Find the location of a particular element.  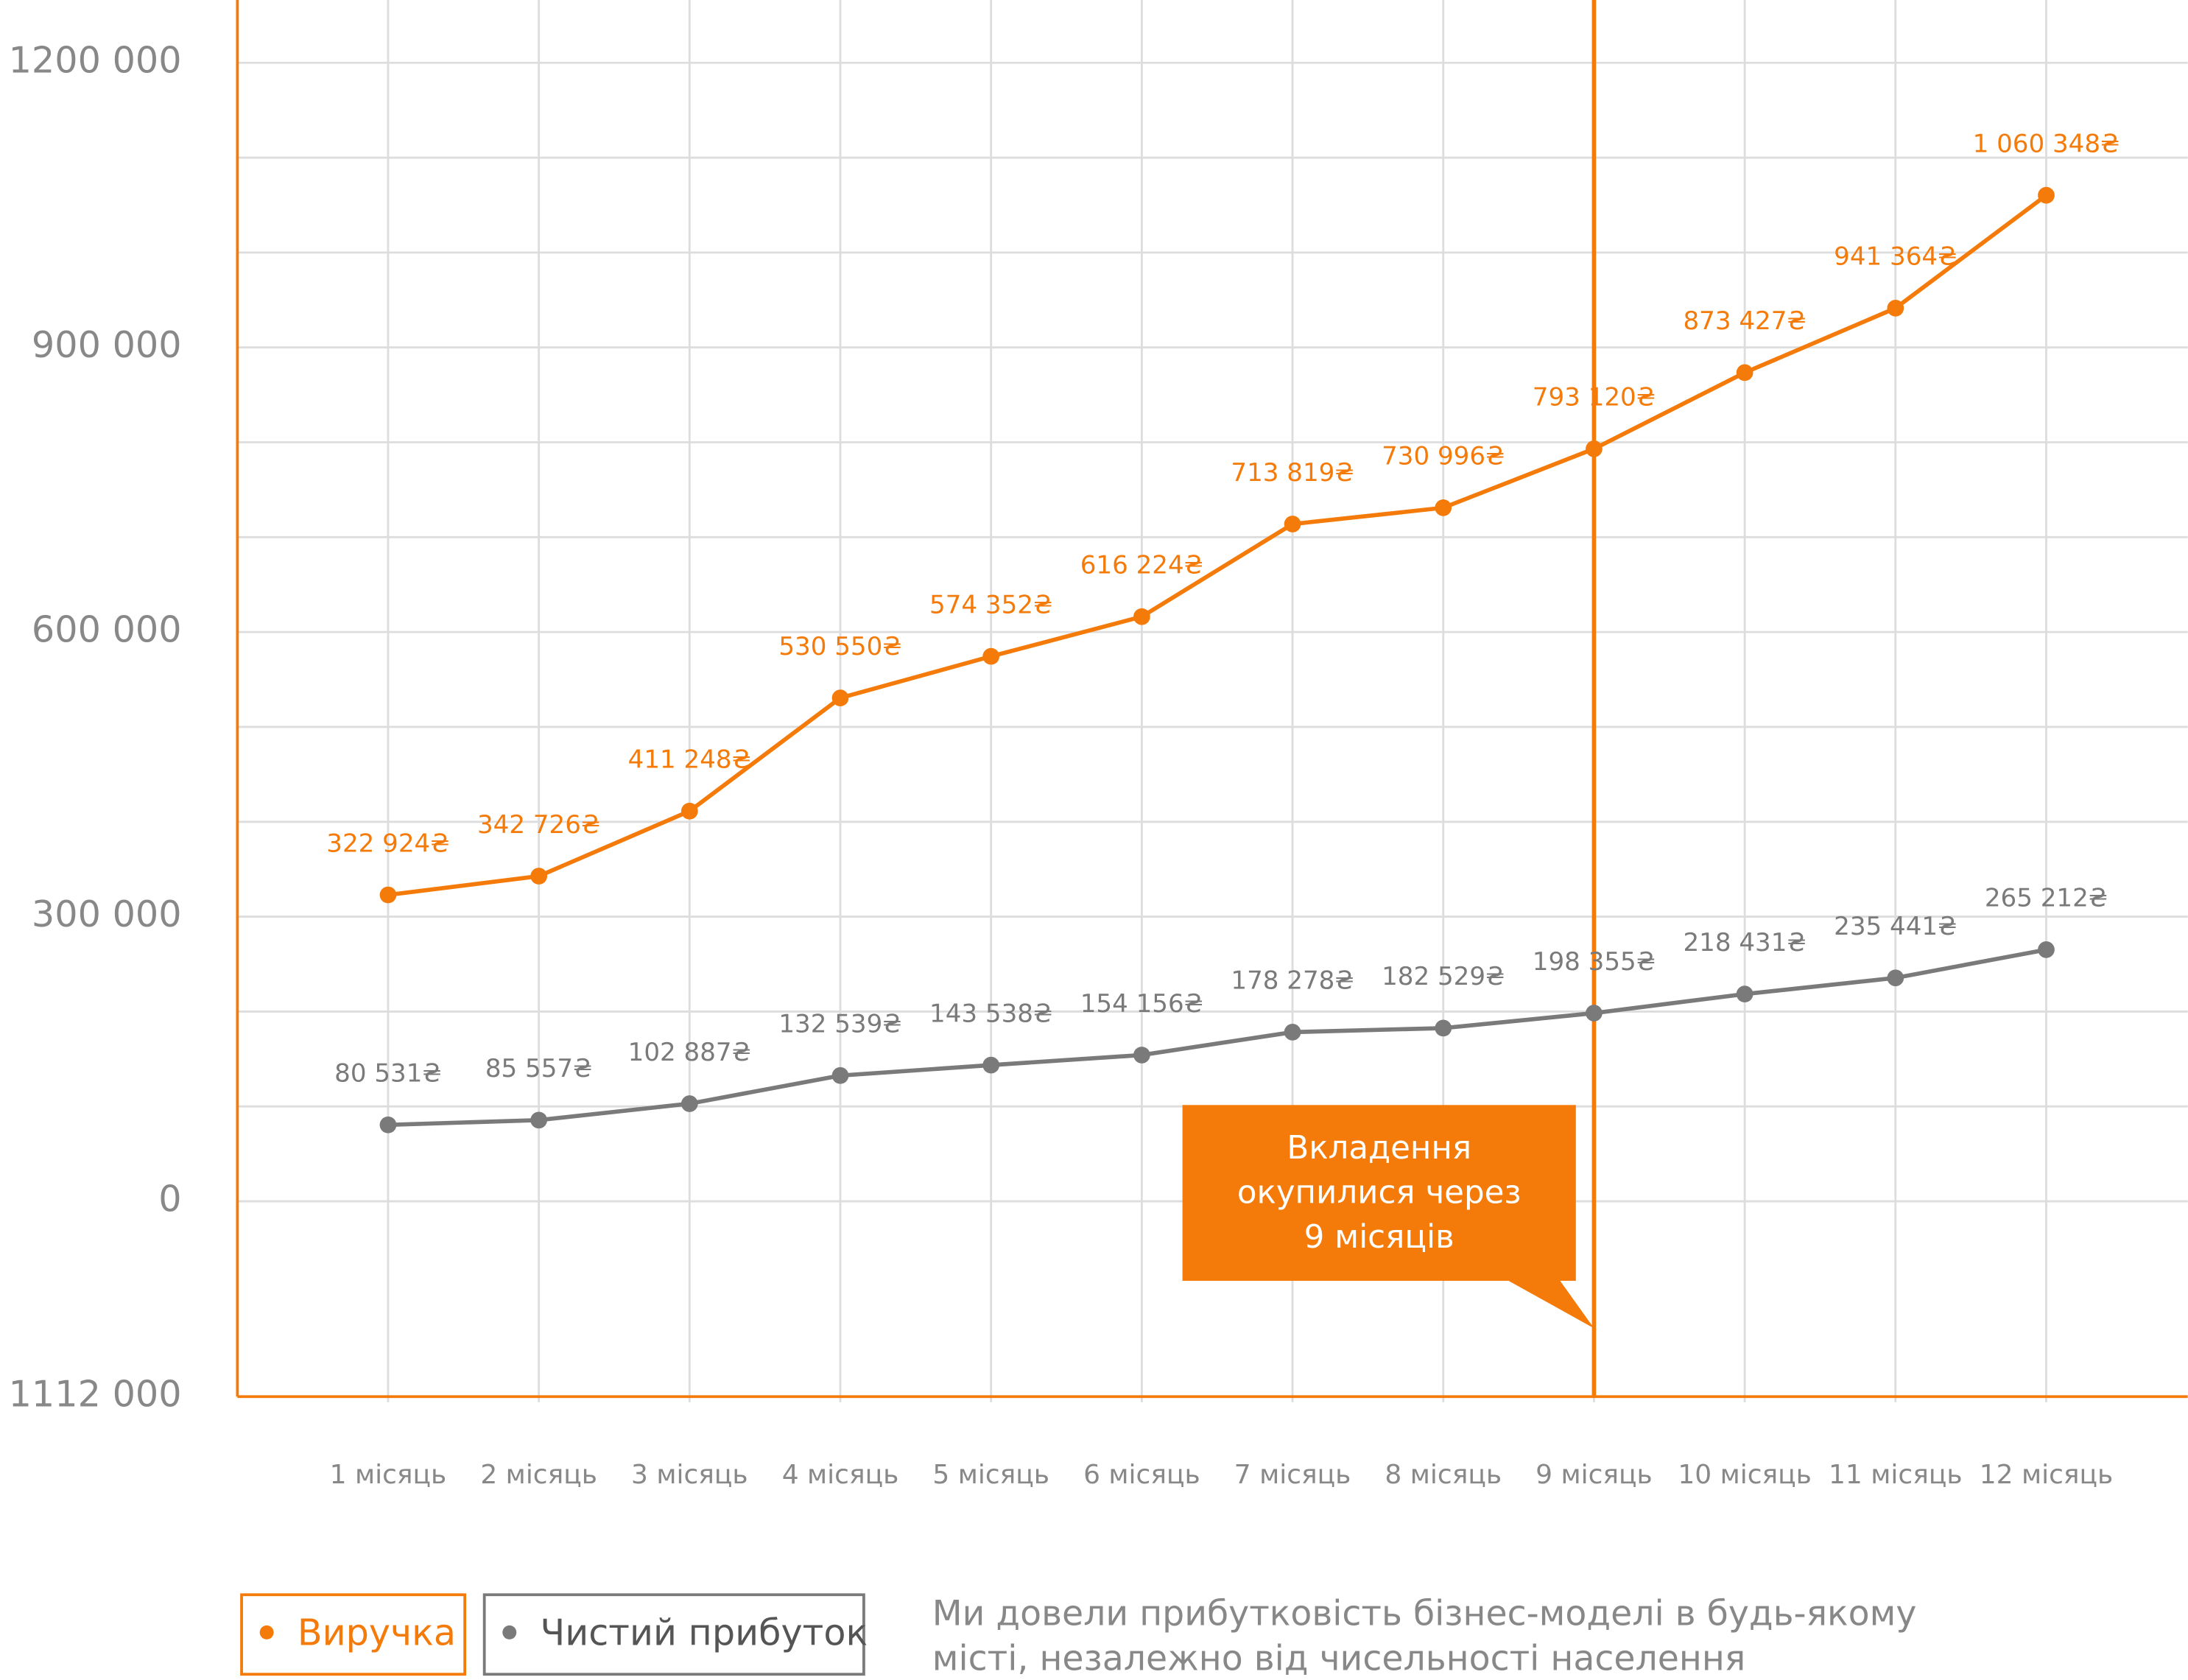

value-label: 143 538₴ is located at coordinates (991, 1014).